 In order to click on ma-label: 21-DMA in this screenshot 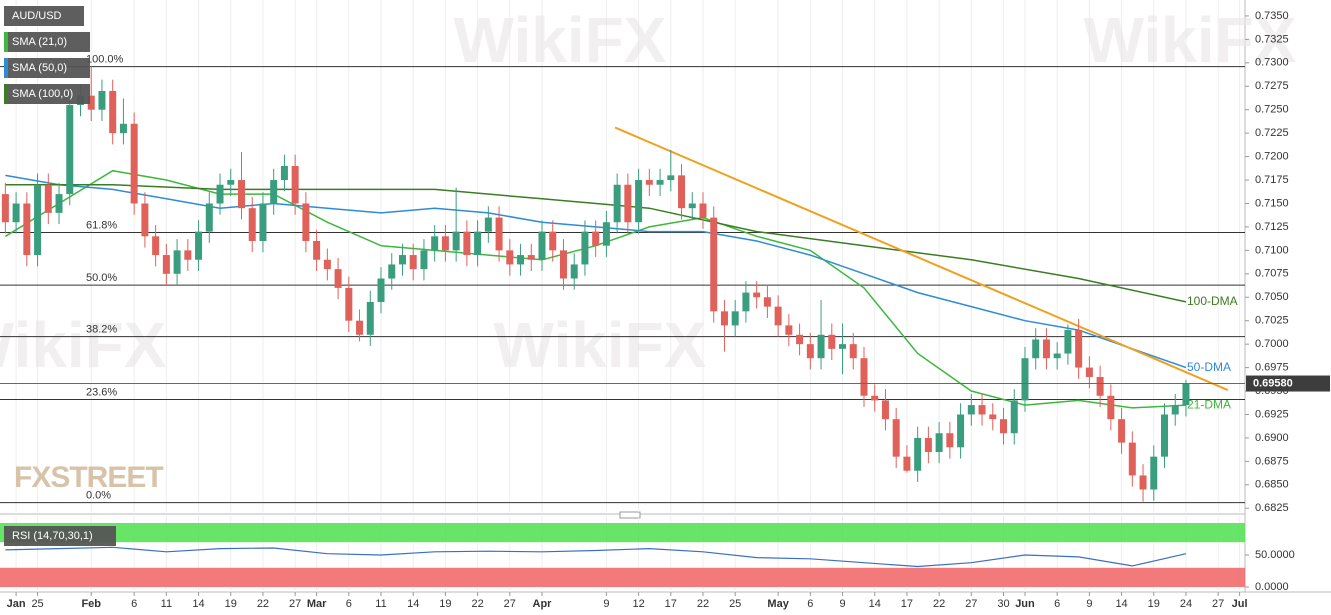, I will do `click(1209, 404)`.